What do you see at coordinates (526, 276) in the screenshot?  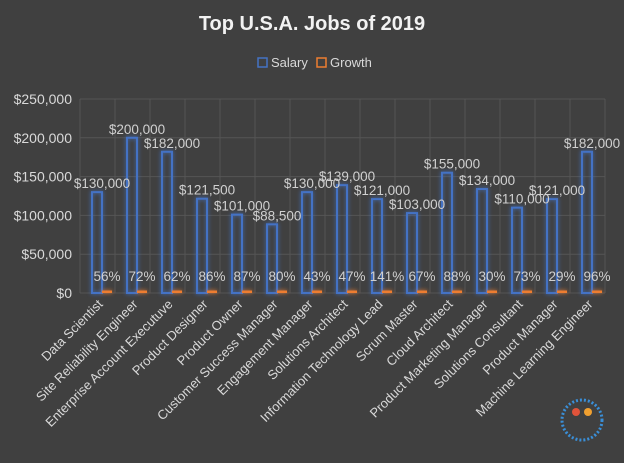 I see `data-label-growth: 73%` at bounding box center [526, 276].